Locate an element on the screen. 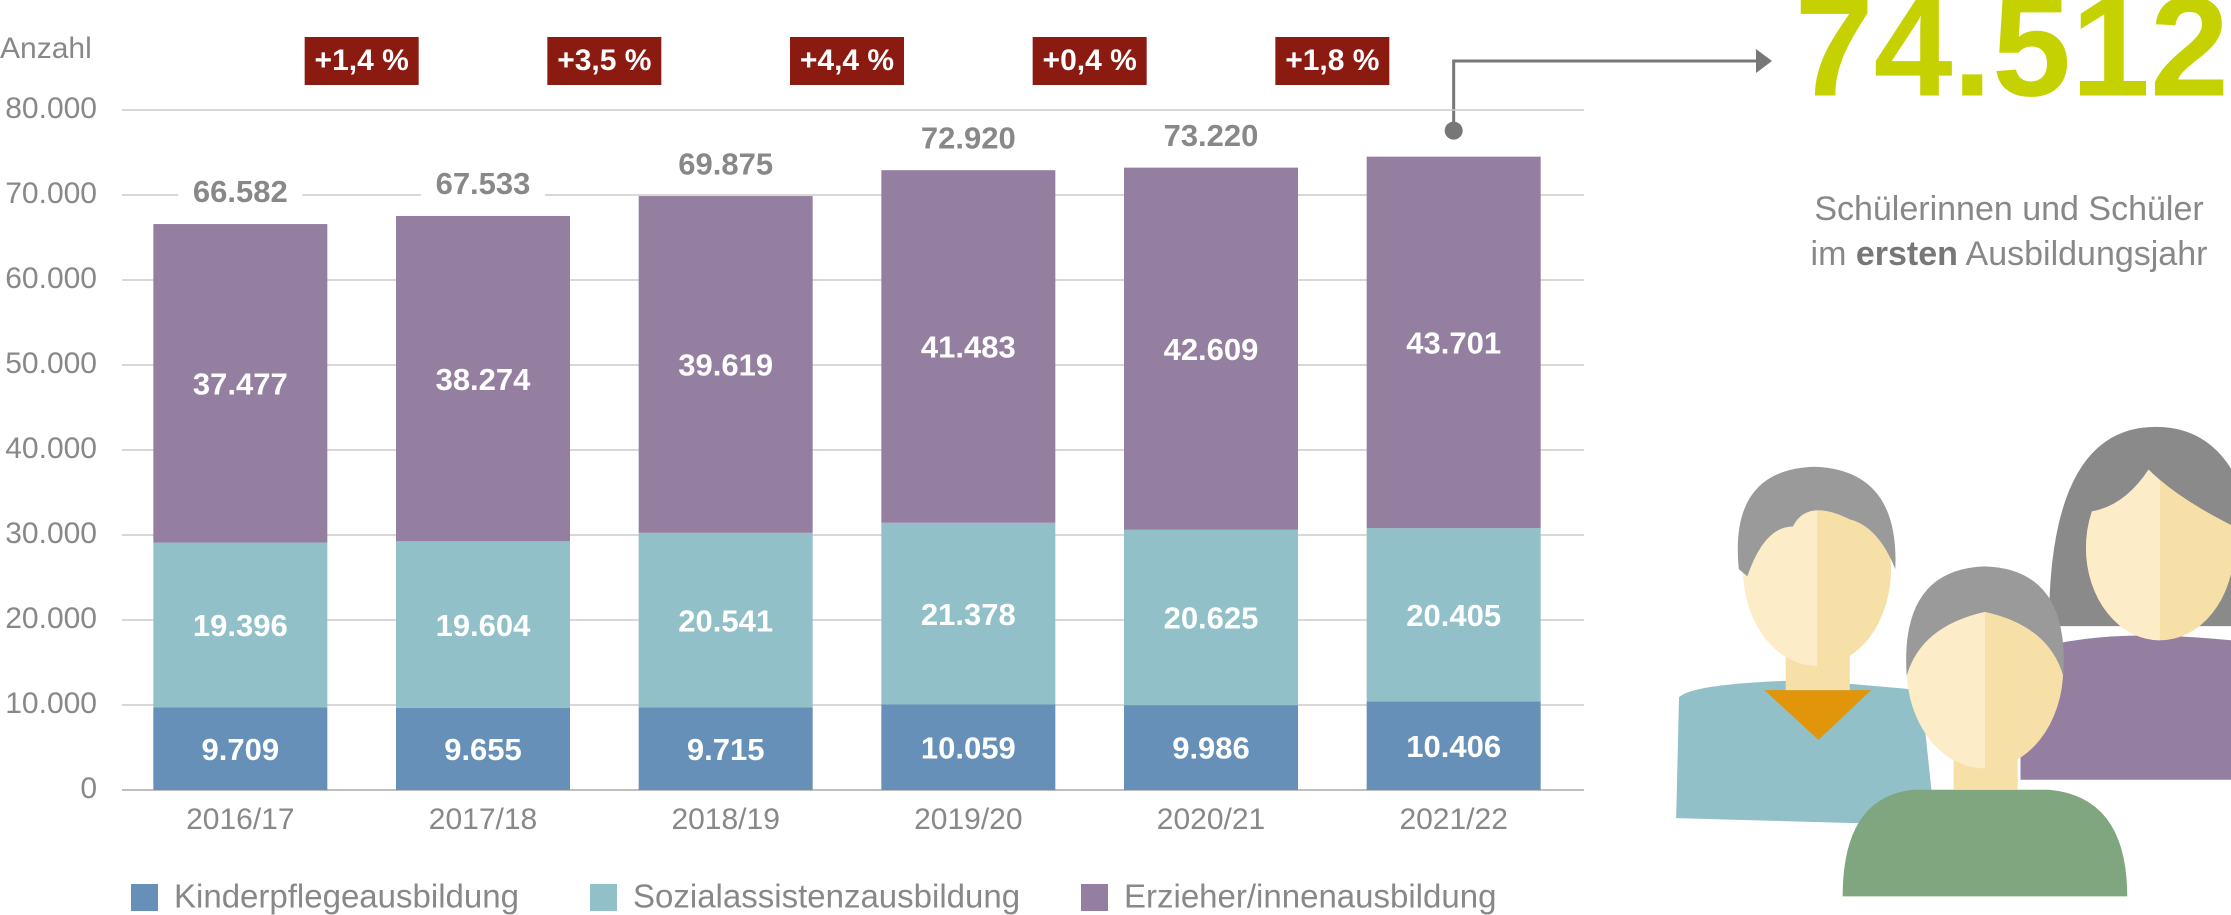 This screenshot has height=915, width=2231. bar-value-label: 10.059 is located at coordinates (968, 747).